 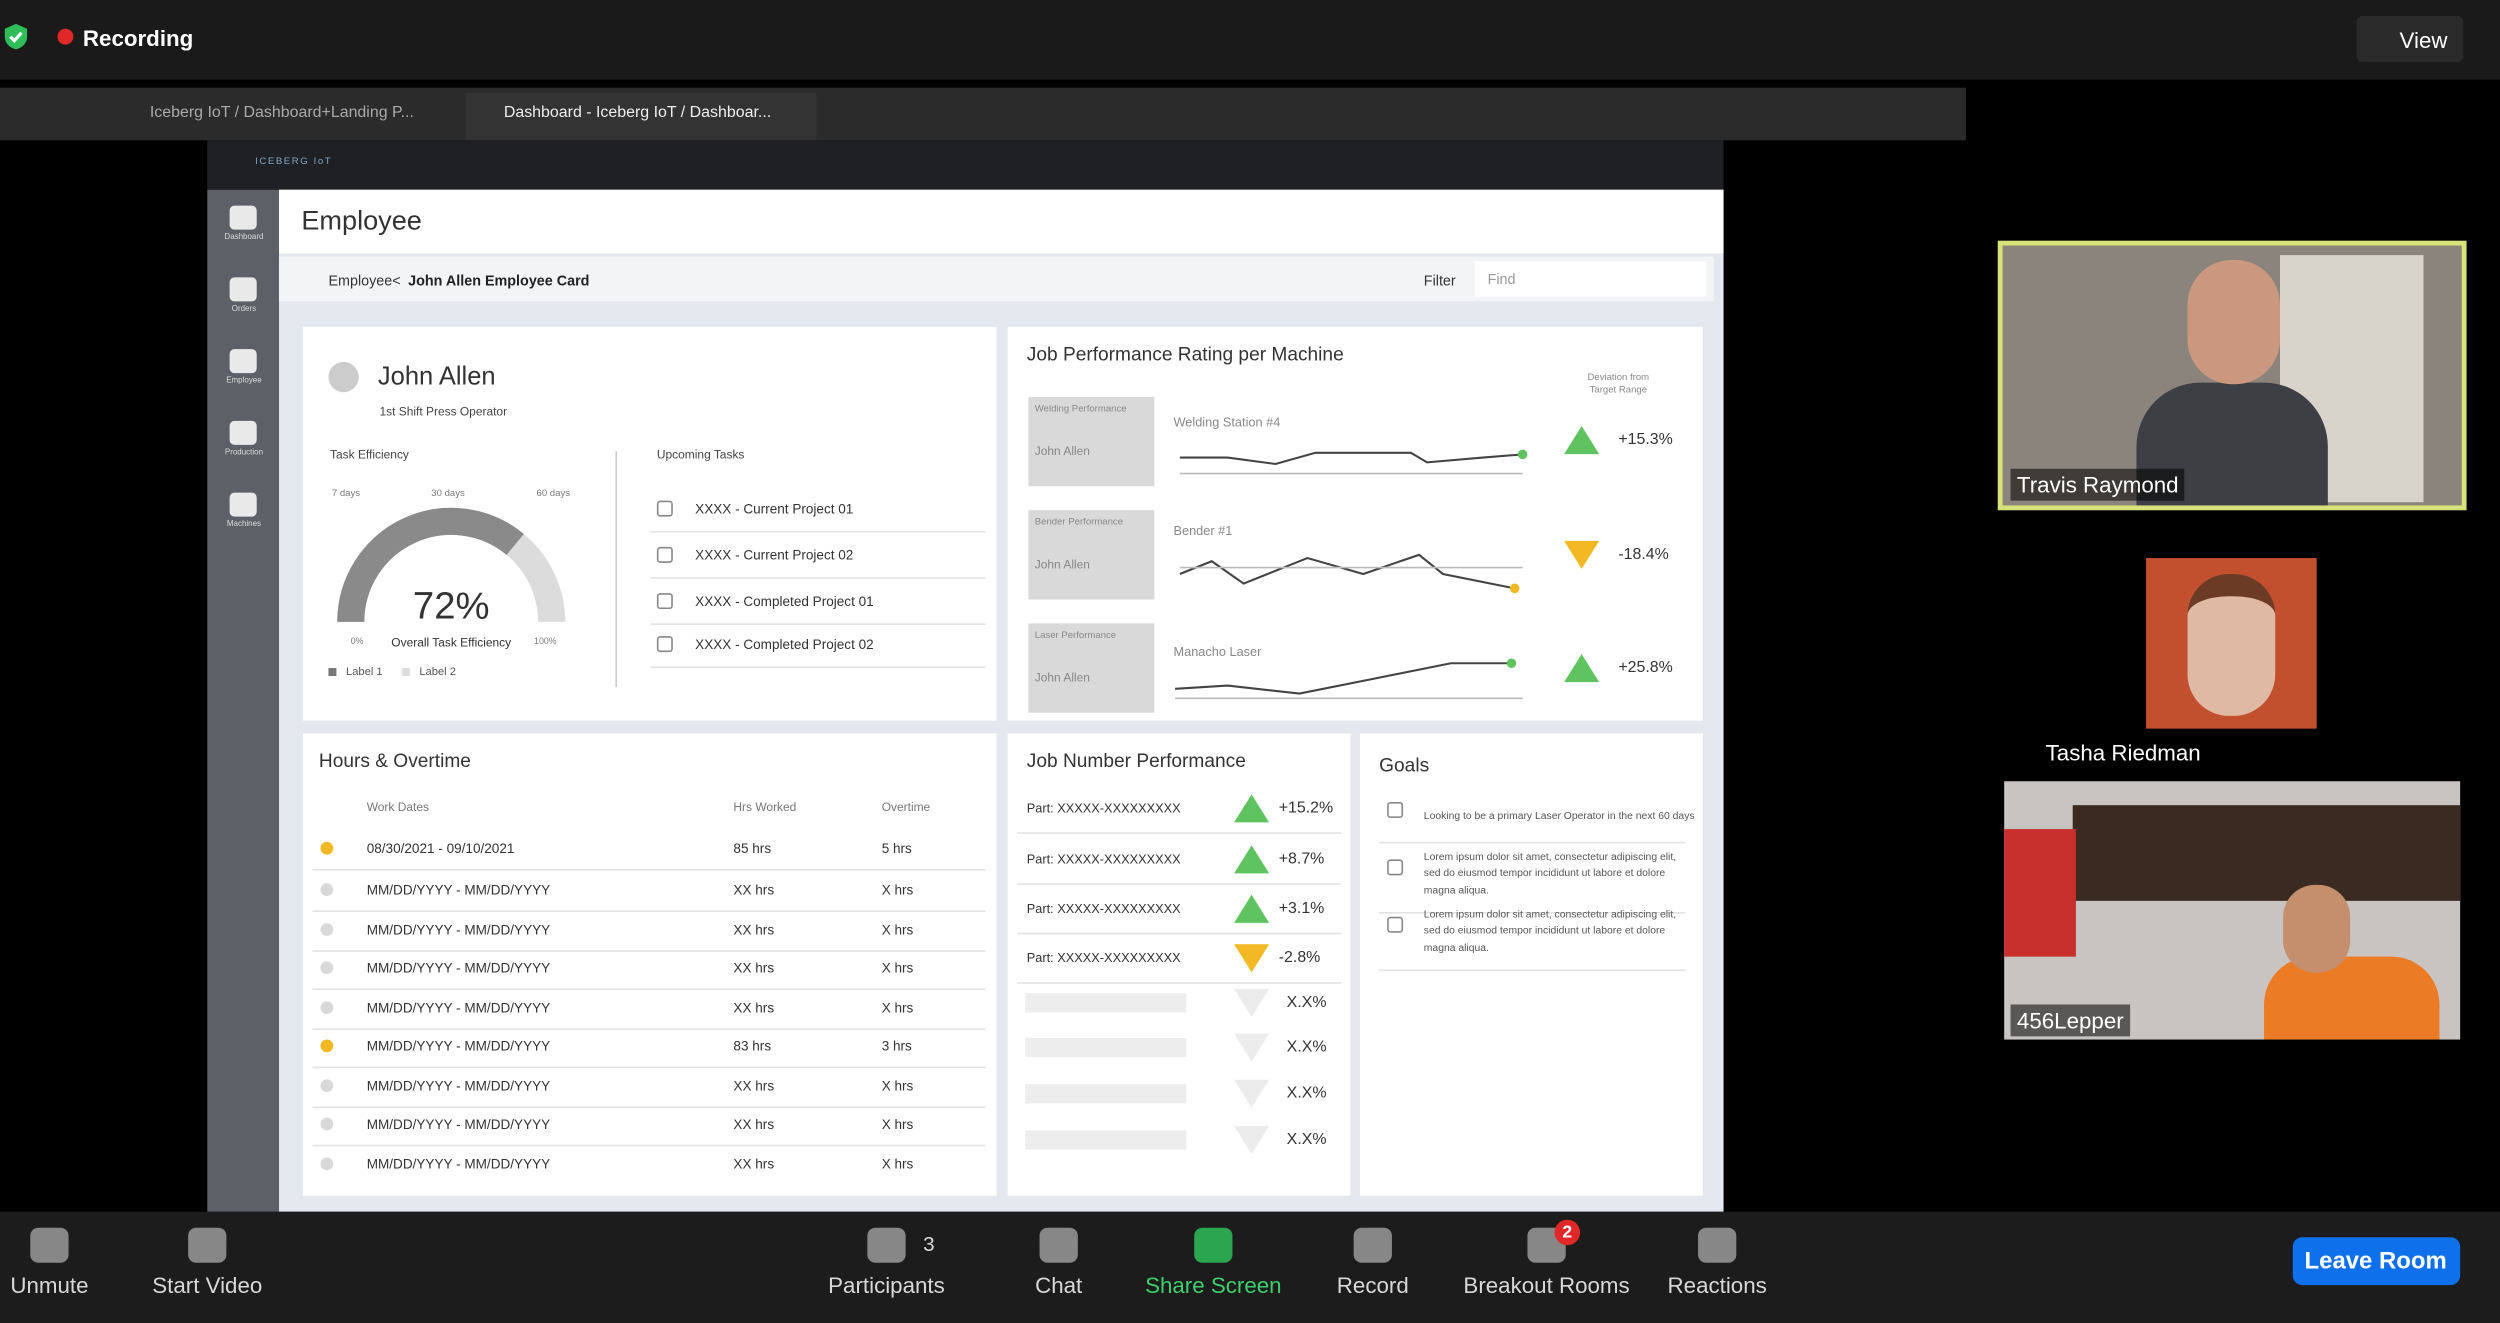 I want to click on task: XXXX - Current Project 01, so click(x=774, y=508).